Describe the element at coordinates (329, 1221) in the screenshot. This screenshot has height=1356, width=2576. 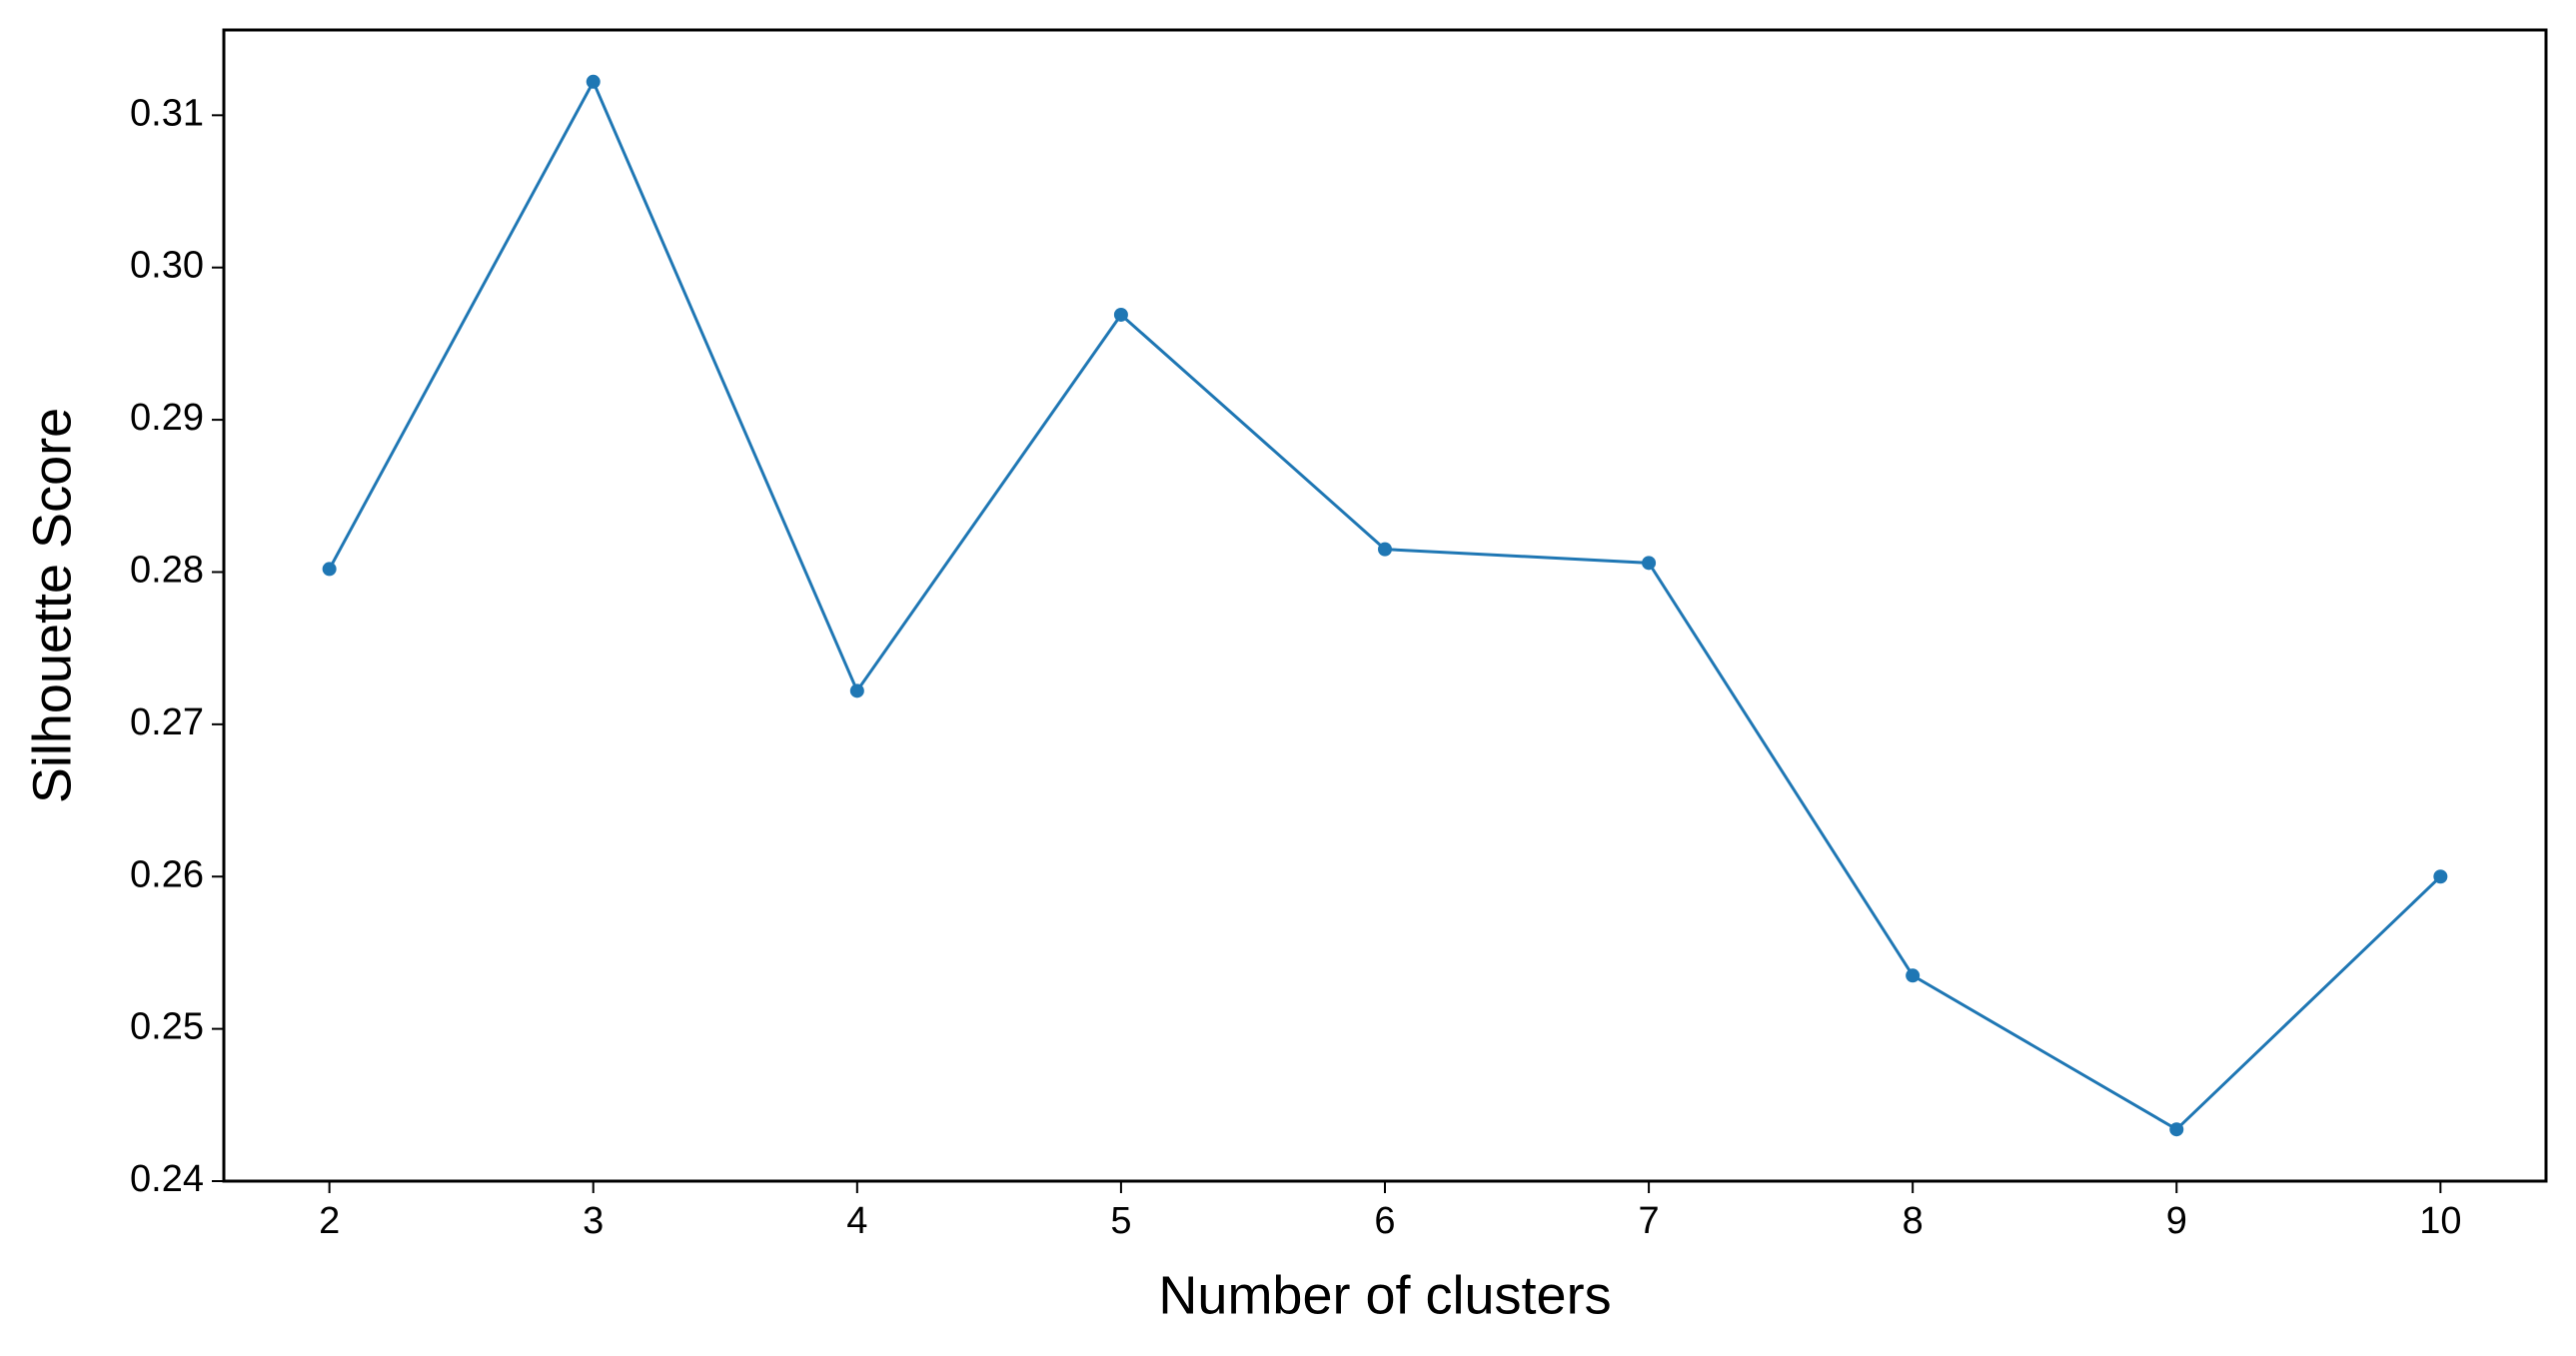
I see `x-tick-label: 2` at that location.